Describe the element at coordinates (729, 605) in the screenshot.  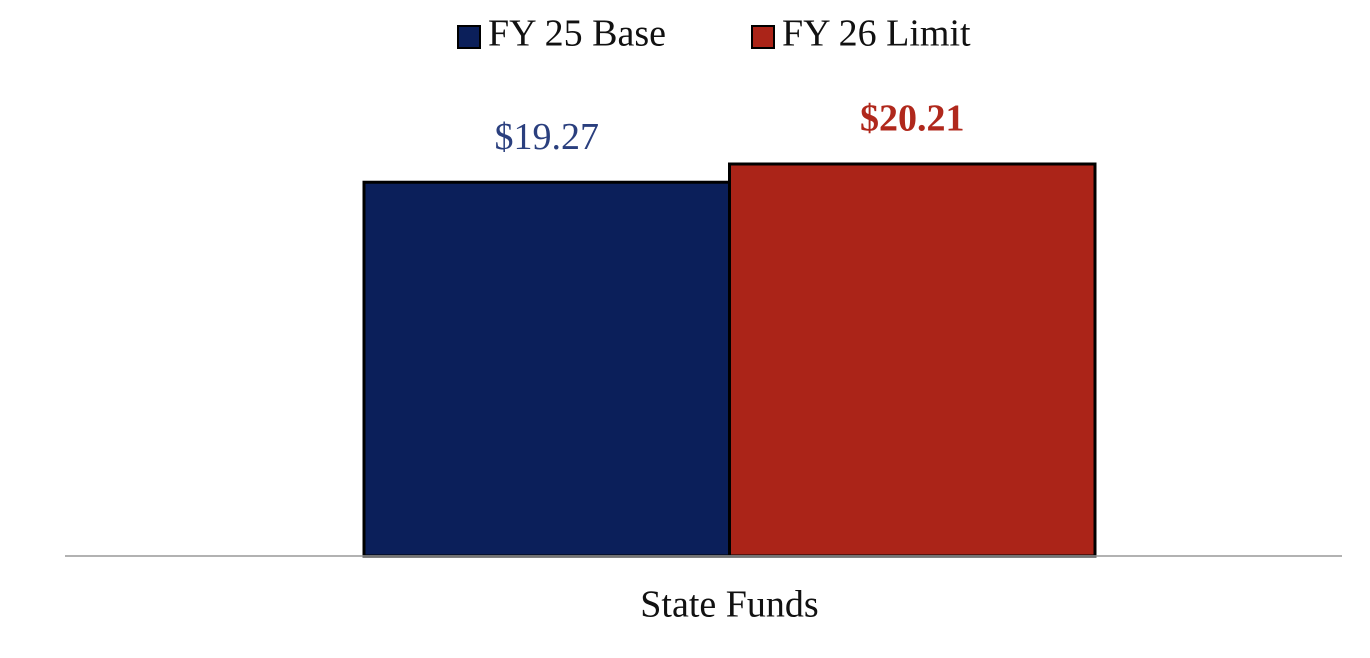
I see `x-tick-label: State Funds` at that location.